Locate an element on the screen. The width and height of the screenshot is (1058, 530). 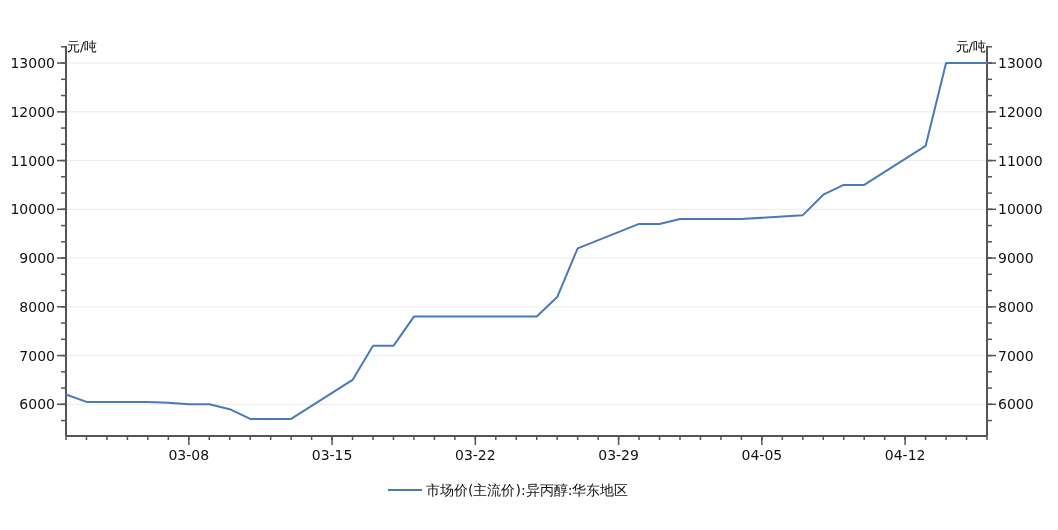
y2-tick-label: 9000 is located at coordinates (1016, 258).